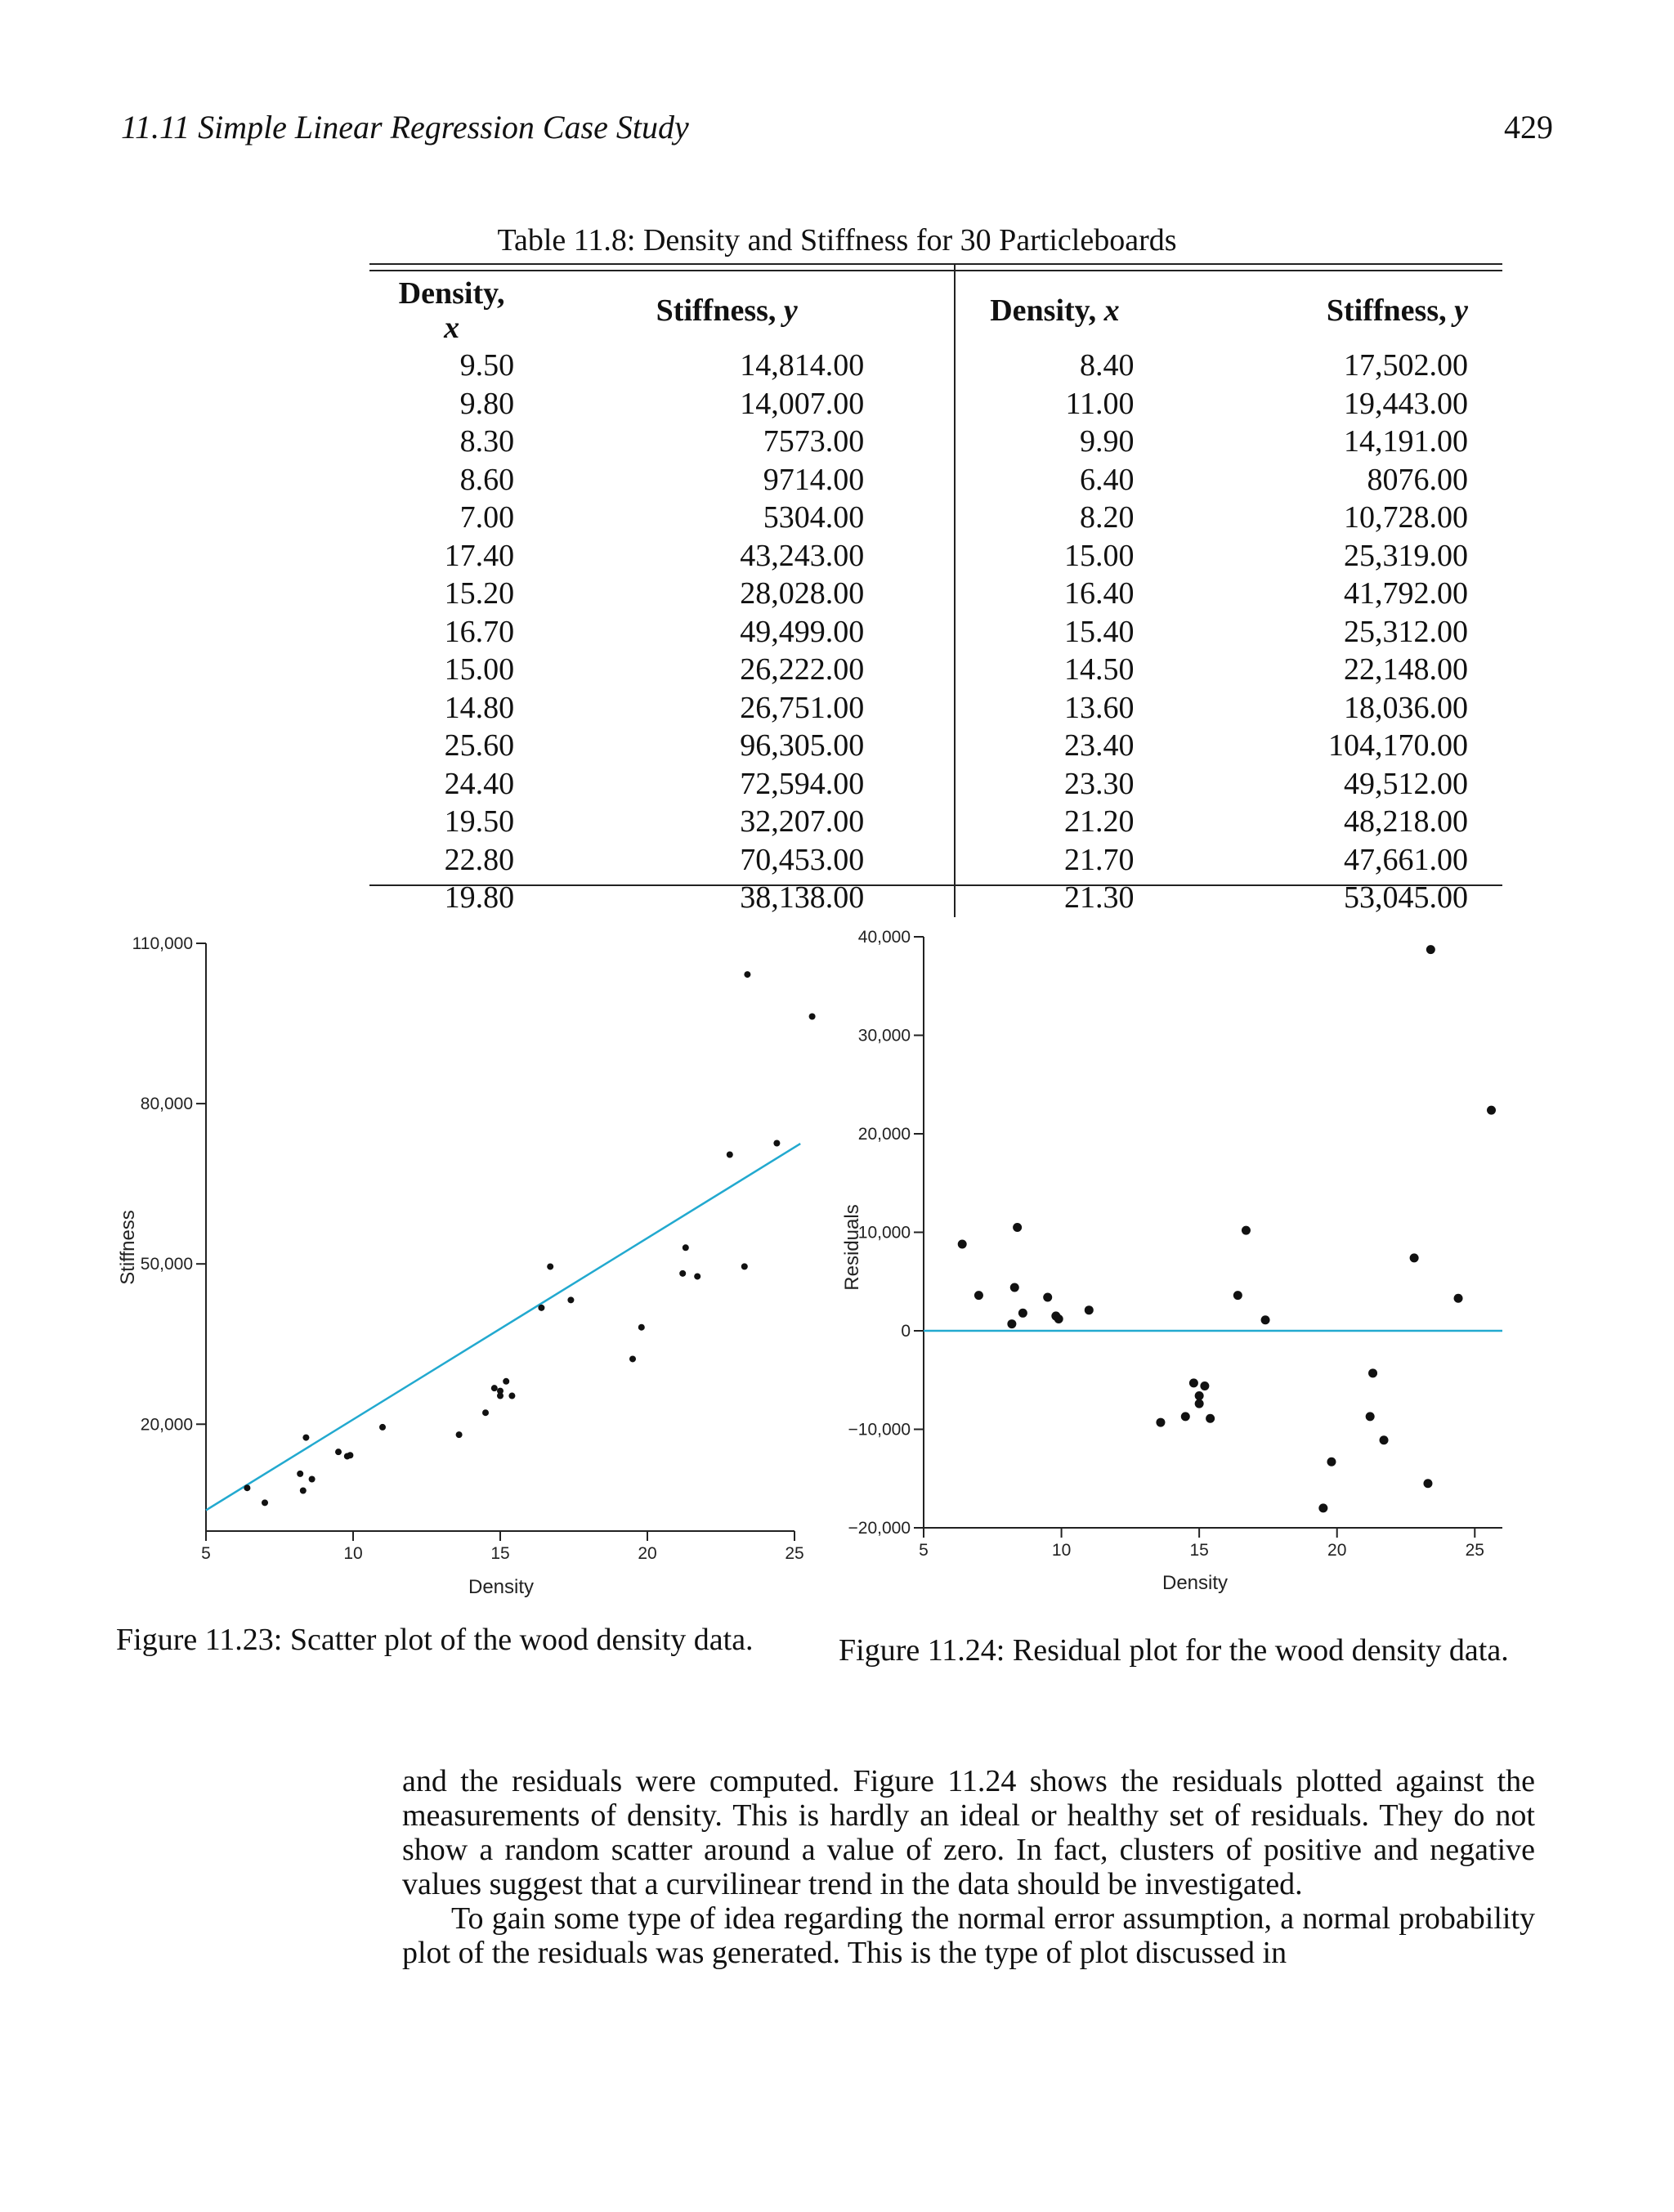 Image resolution: width=1674 pixels, height=2212 pixels. What do you see at coordinates (479, 631) in the screenshot?
I see `table-cell: 16.70` at bounding box center [479, 631].